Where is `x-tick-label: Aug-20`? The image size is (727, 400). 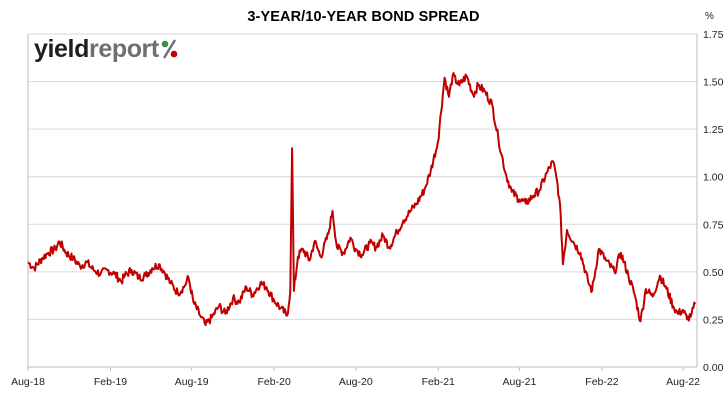 x-tick-label: Aug-20 is located at coordinates (356, 382).